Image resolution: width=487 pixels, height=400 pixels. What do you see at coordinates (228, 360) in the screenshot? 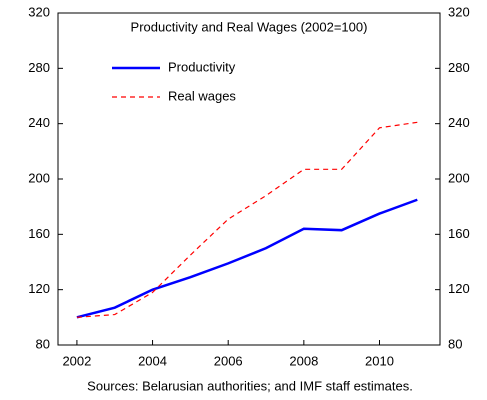
I see `x-tick-label: 2006` at bounding box center [228, 360].